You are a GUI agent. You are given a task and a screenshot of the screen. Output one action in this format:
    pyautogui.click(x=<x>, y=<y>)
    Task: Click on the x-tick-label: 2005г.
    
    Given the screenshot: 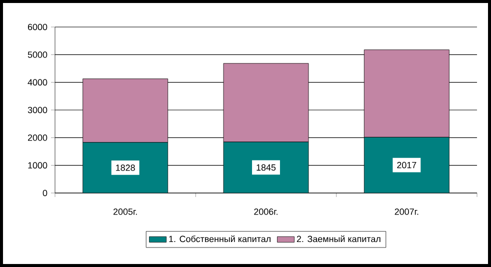 What is the action you would take?
    pyautogui.click(x=125, y=211)
    